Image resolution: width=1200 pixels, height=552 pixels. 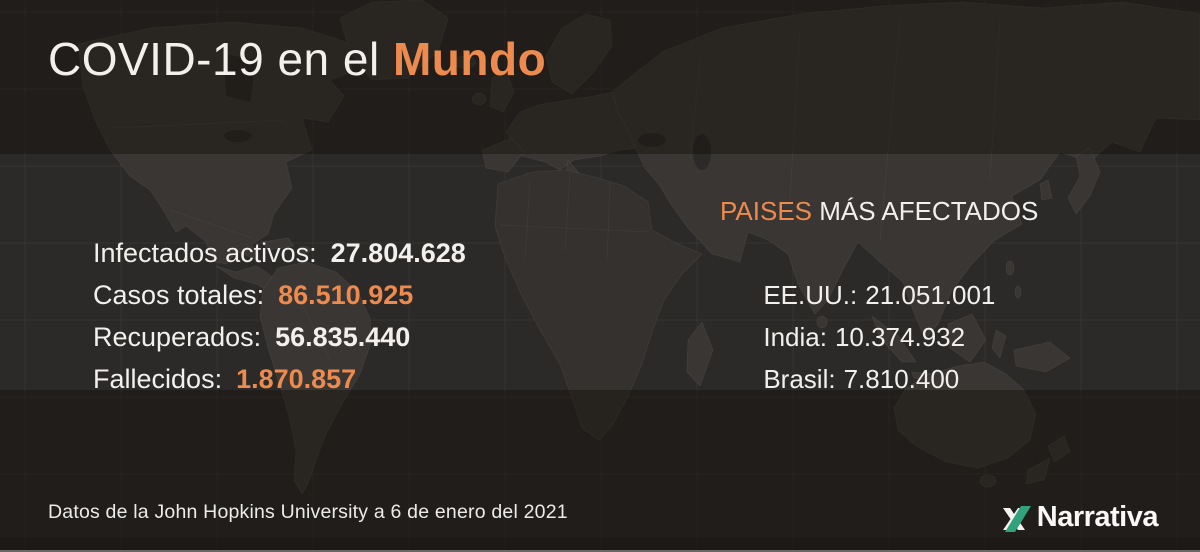 I want to click on stat-value: 56.835.440, so click(x=343, y=337).